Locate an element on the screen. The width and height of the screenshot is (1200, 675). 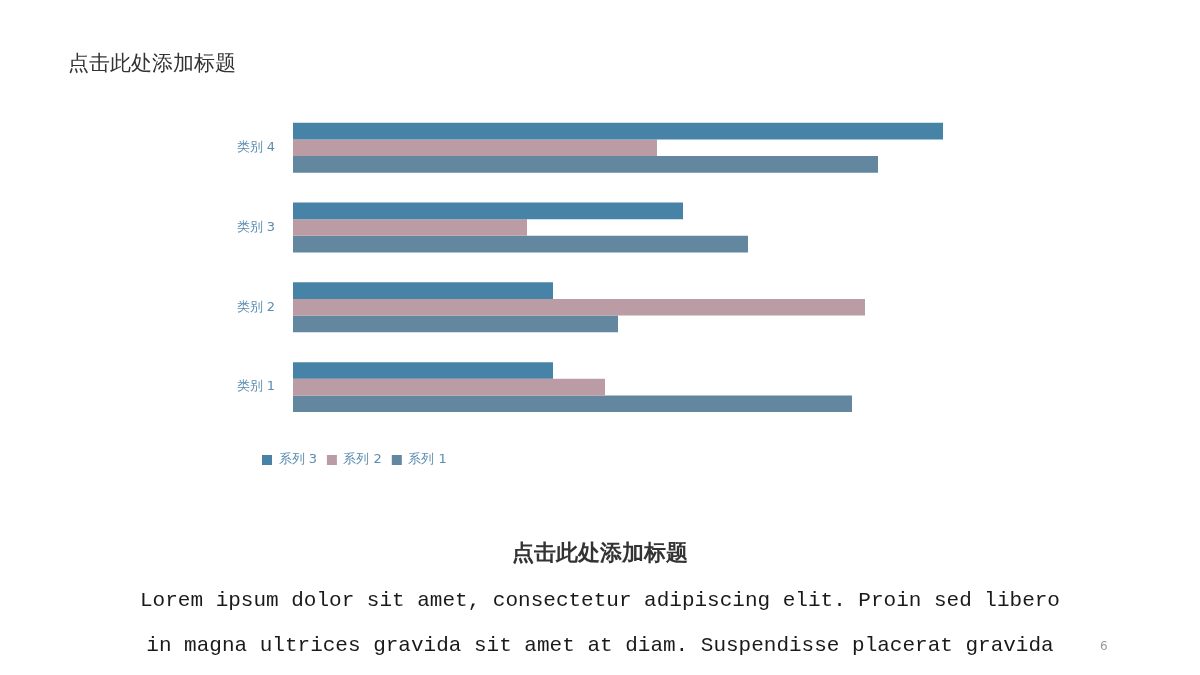
legend-label: 系列 2 is located at coordinates (362, 459).